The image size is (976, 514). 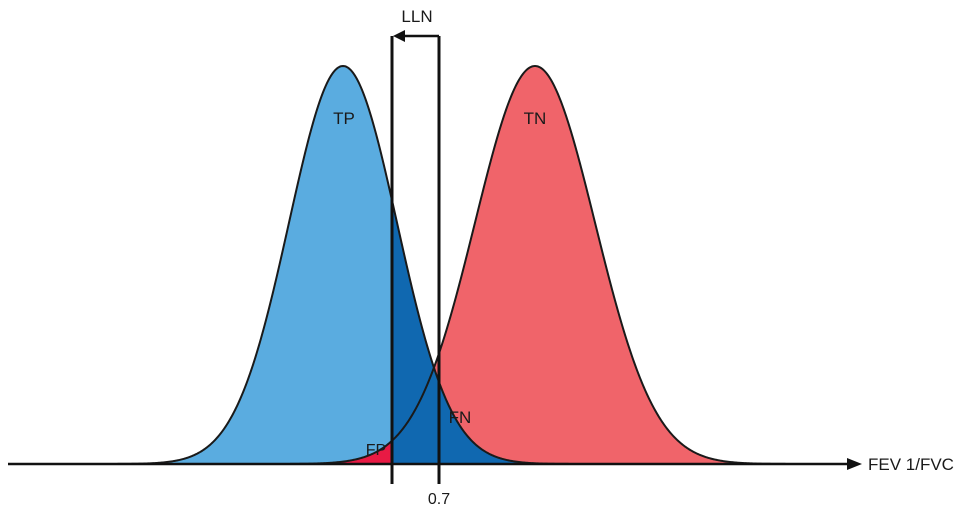 I want to click on tp-label: TP, so click(x=344, y=118).